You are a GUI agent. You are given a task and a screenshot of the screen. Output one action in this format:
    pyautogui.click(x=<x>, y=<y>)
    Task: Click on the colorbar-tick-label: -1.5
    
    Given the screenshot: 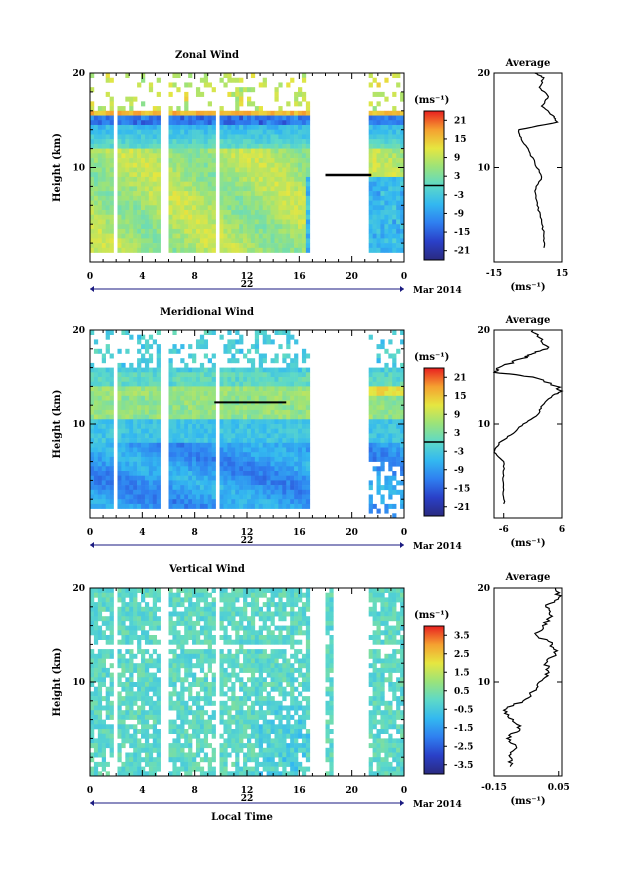 What is the action you would take?
    pyautogui.click(x=463, y=729)
    